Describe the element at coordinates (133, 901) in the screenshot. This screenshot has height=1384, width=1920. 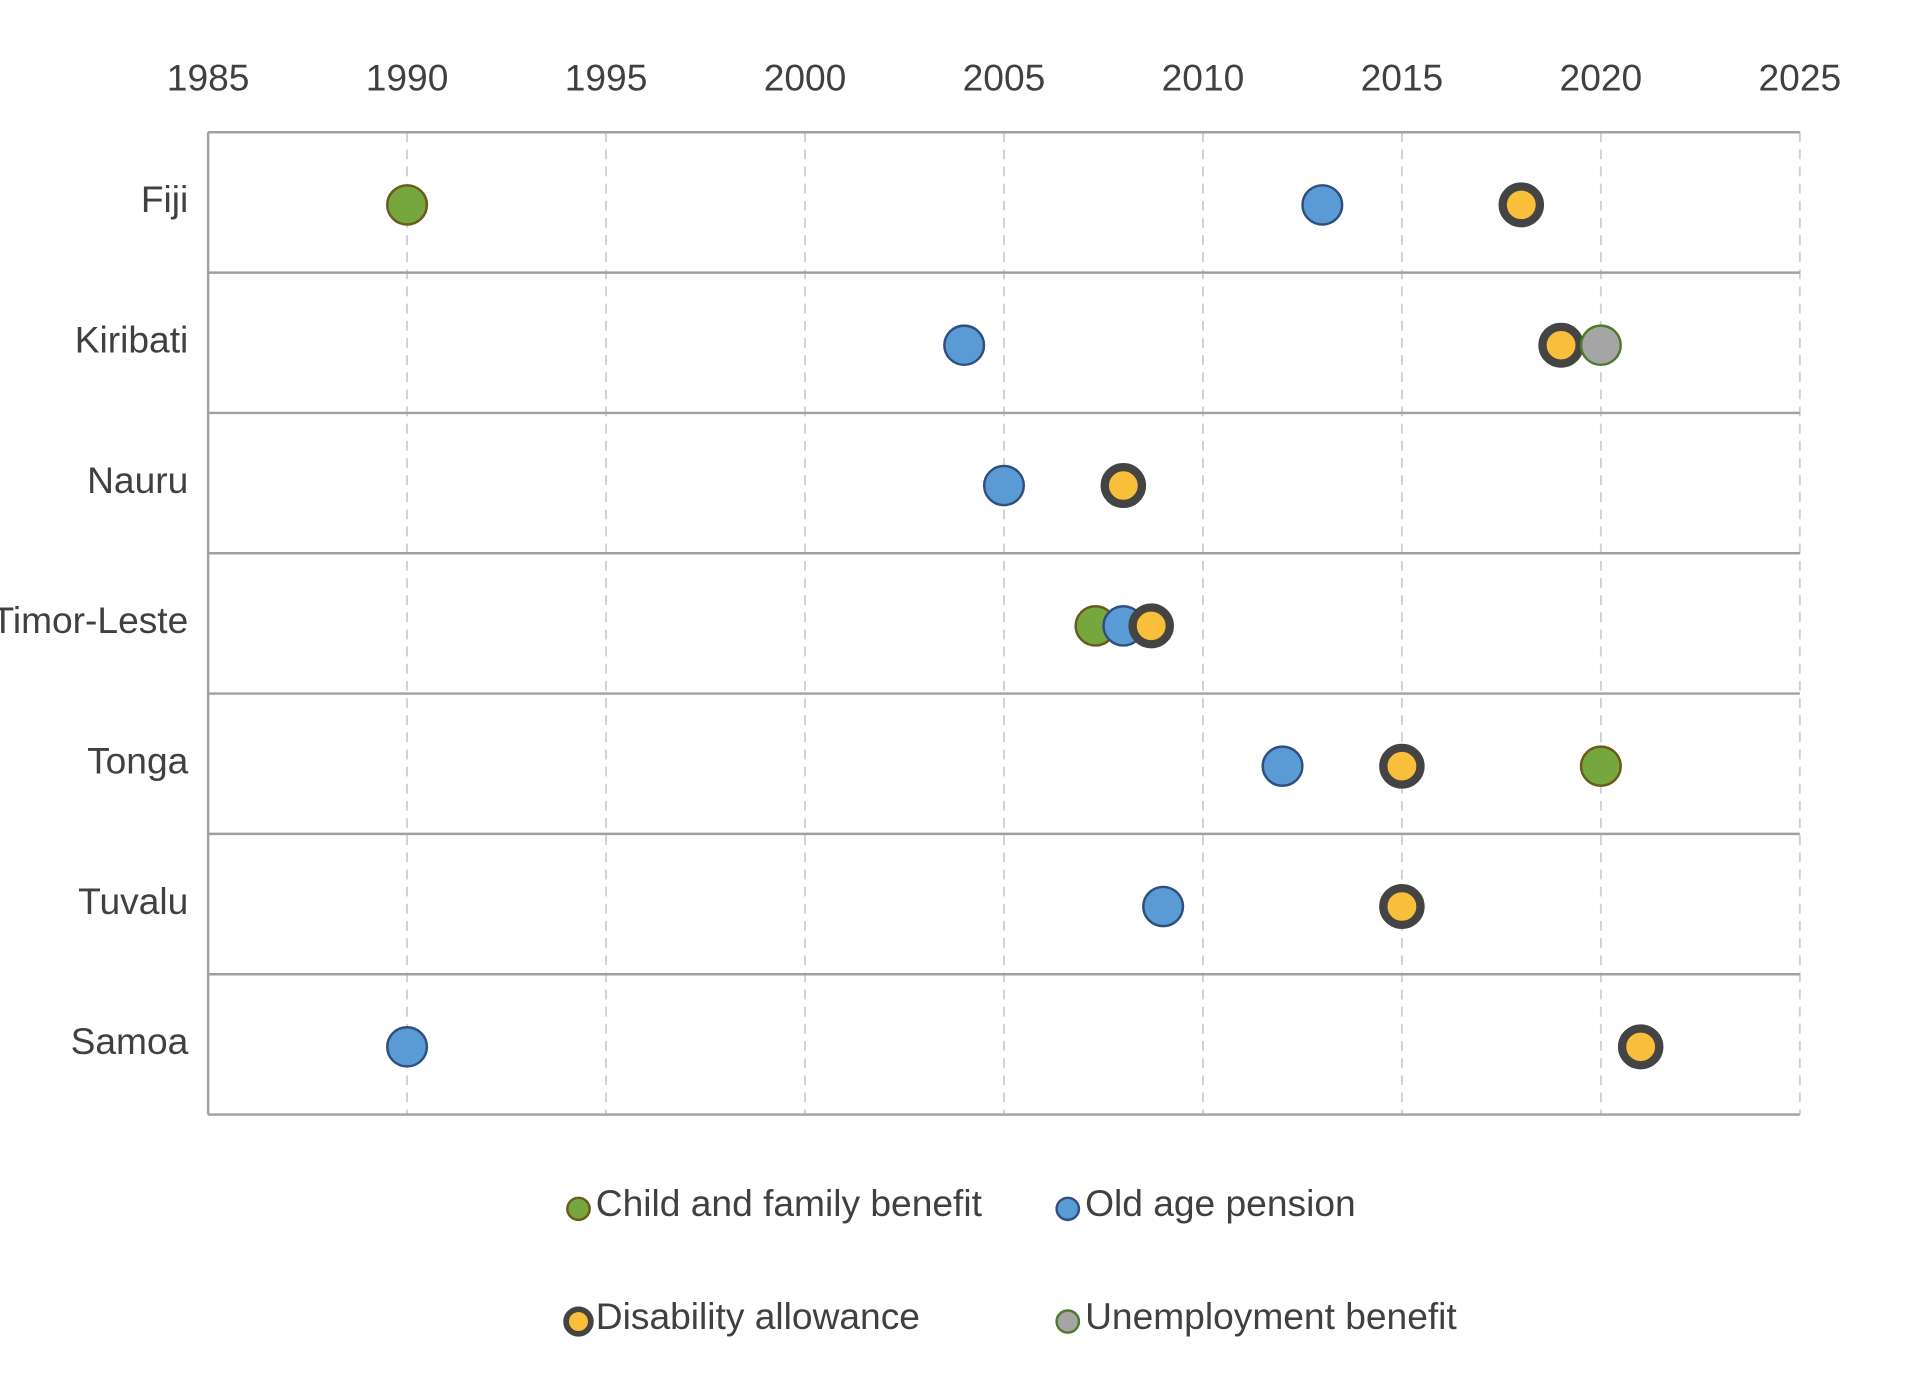
I see `y-tick-label: Tuvalu` at that location.